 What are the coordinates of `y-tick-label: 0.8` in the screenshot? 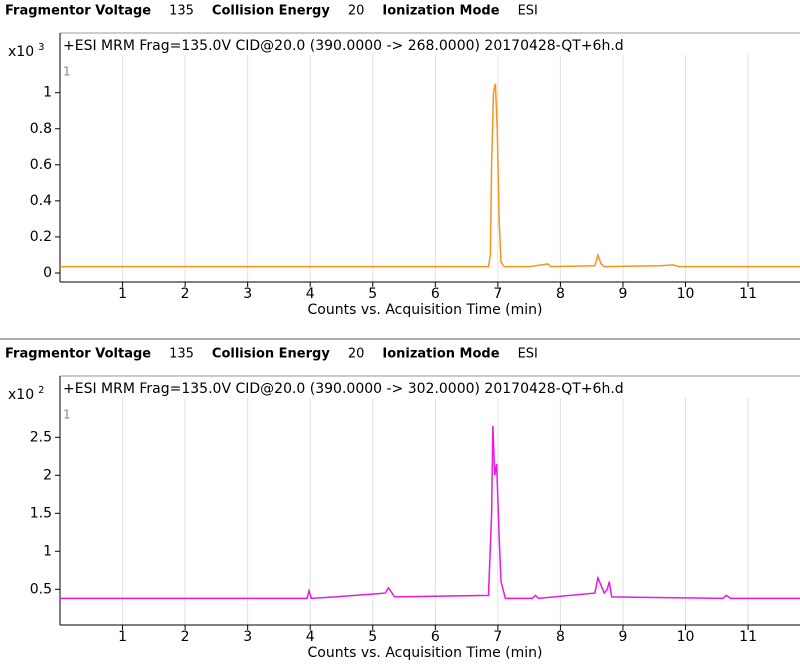 It's located at (41, 129).